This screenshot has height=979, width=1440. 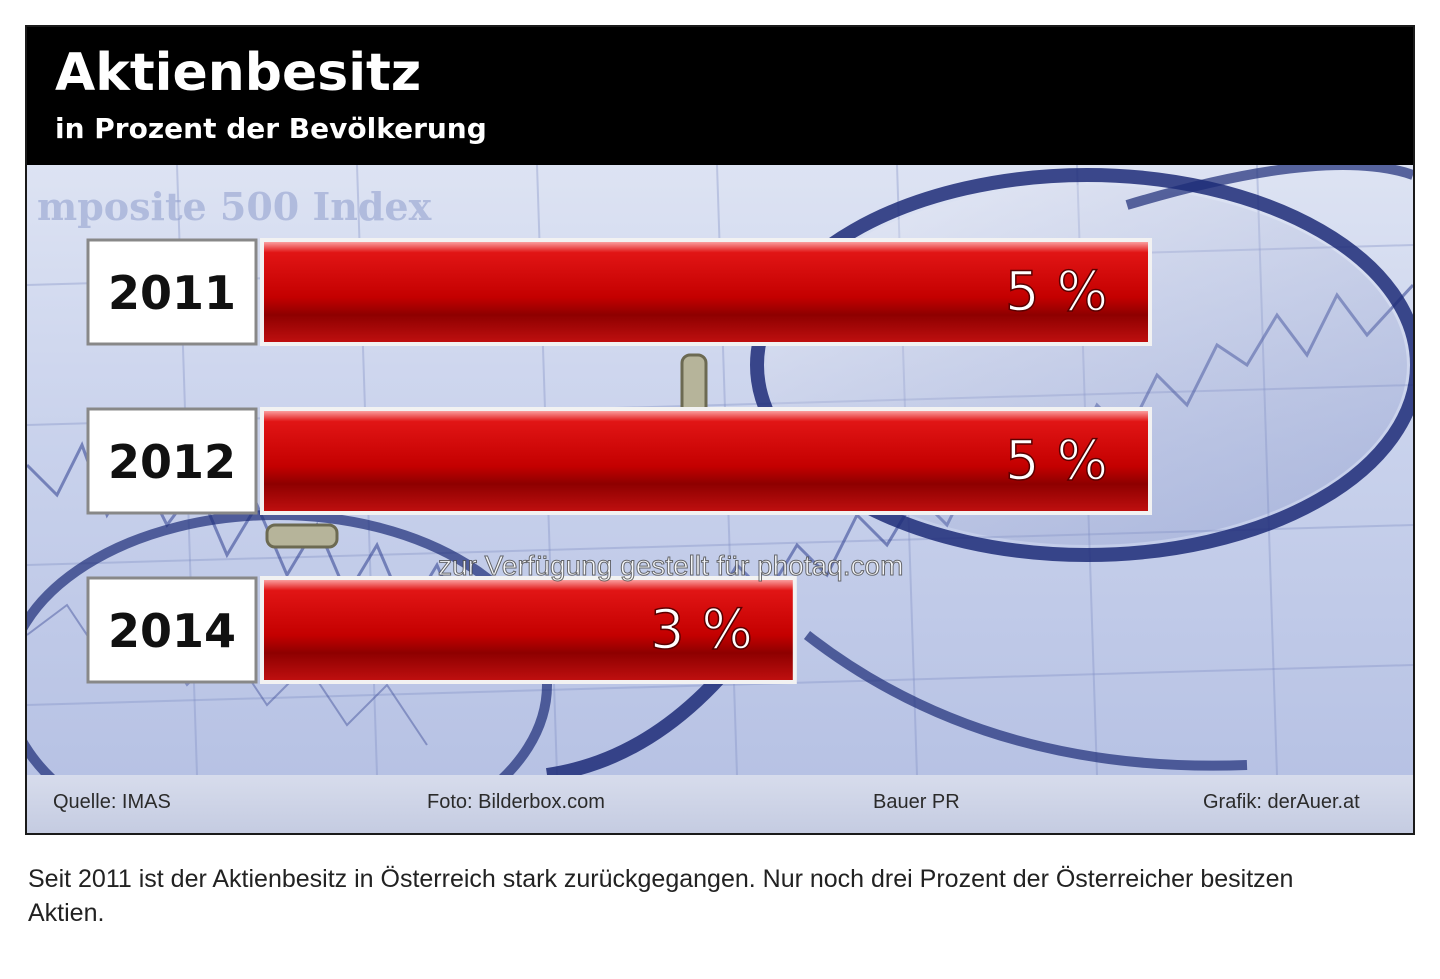 What do you see at coordinates (112, 802) in the screenshot?
I see `footer-source: Quelle: IMAS` at bounding box center [112, 802].